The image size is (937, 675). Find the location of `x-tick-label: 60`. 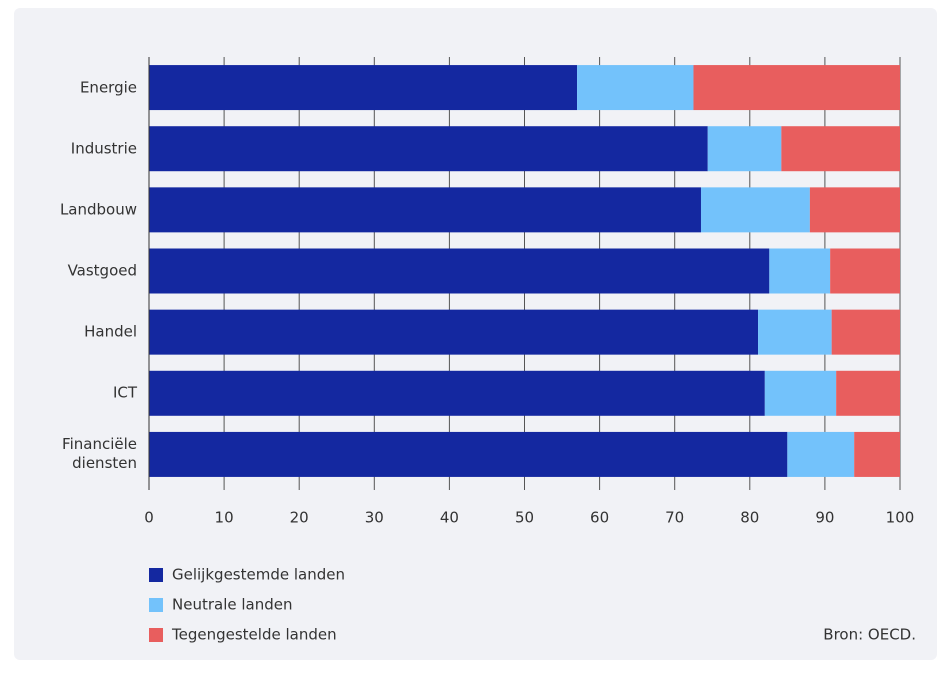

x-tick-label: 60 is located at coordinates (599, 518).